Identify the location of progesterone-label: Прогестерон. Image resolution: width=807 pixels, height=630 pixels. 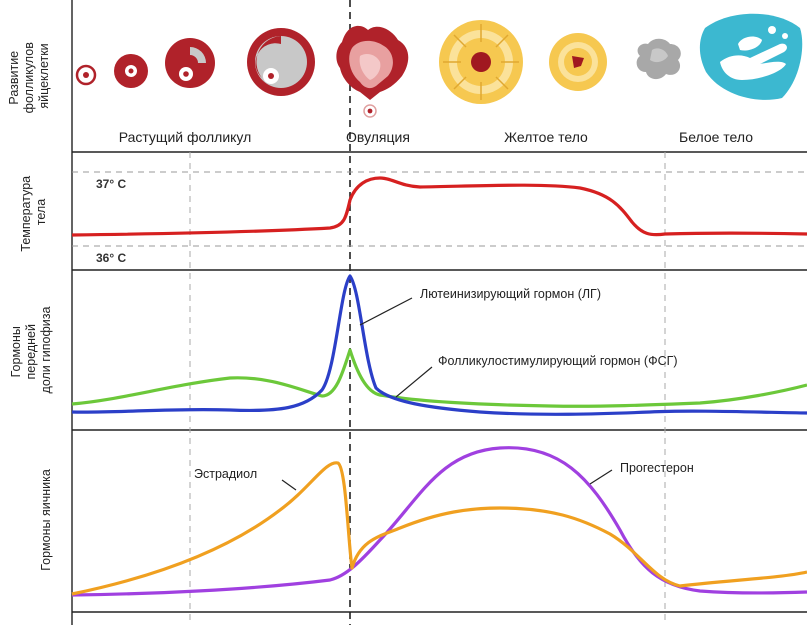
(657, 468).